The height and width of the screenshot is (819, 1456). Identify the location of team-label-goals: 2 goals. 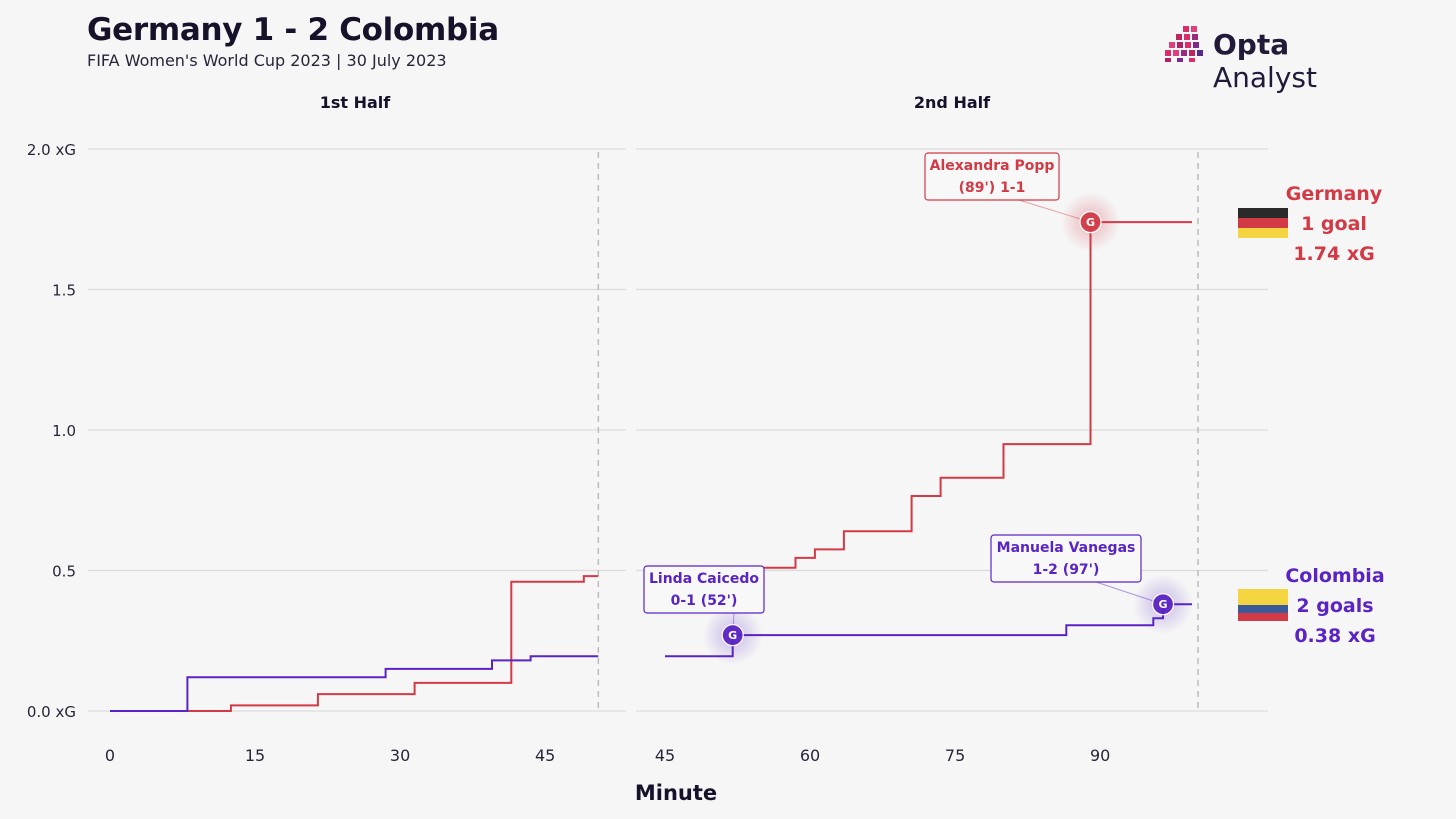
(1334, 606).